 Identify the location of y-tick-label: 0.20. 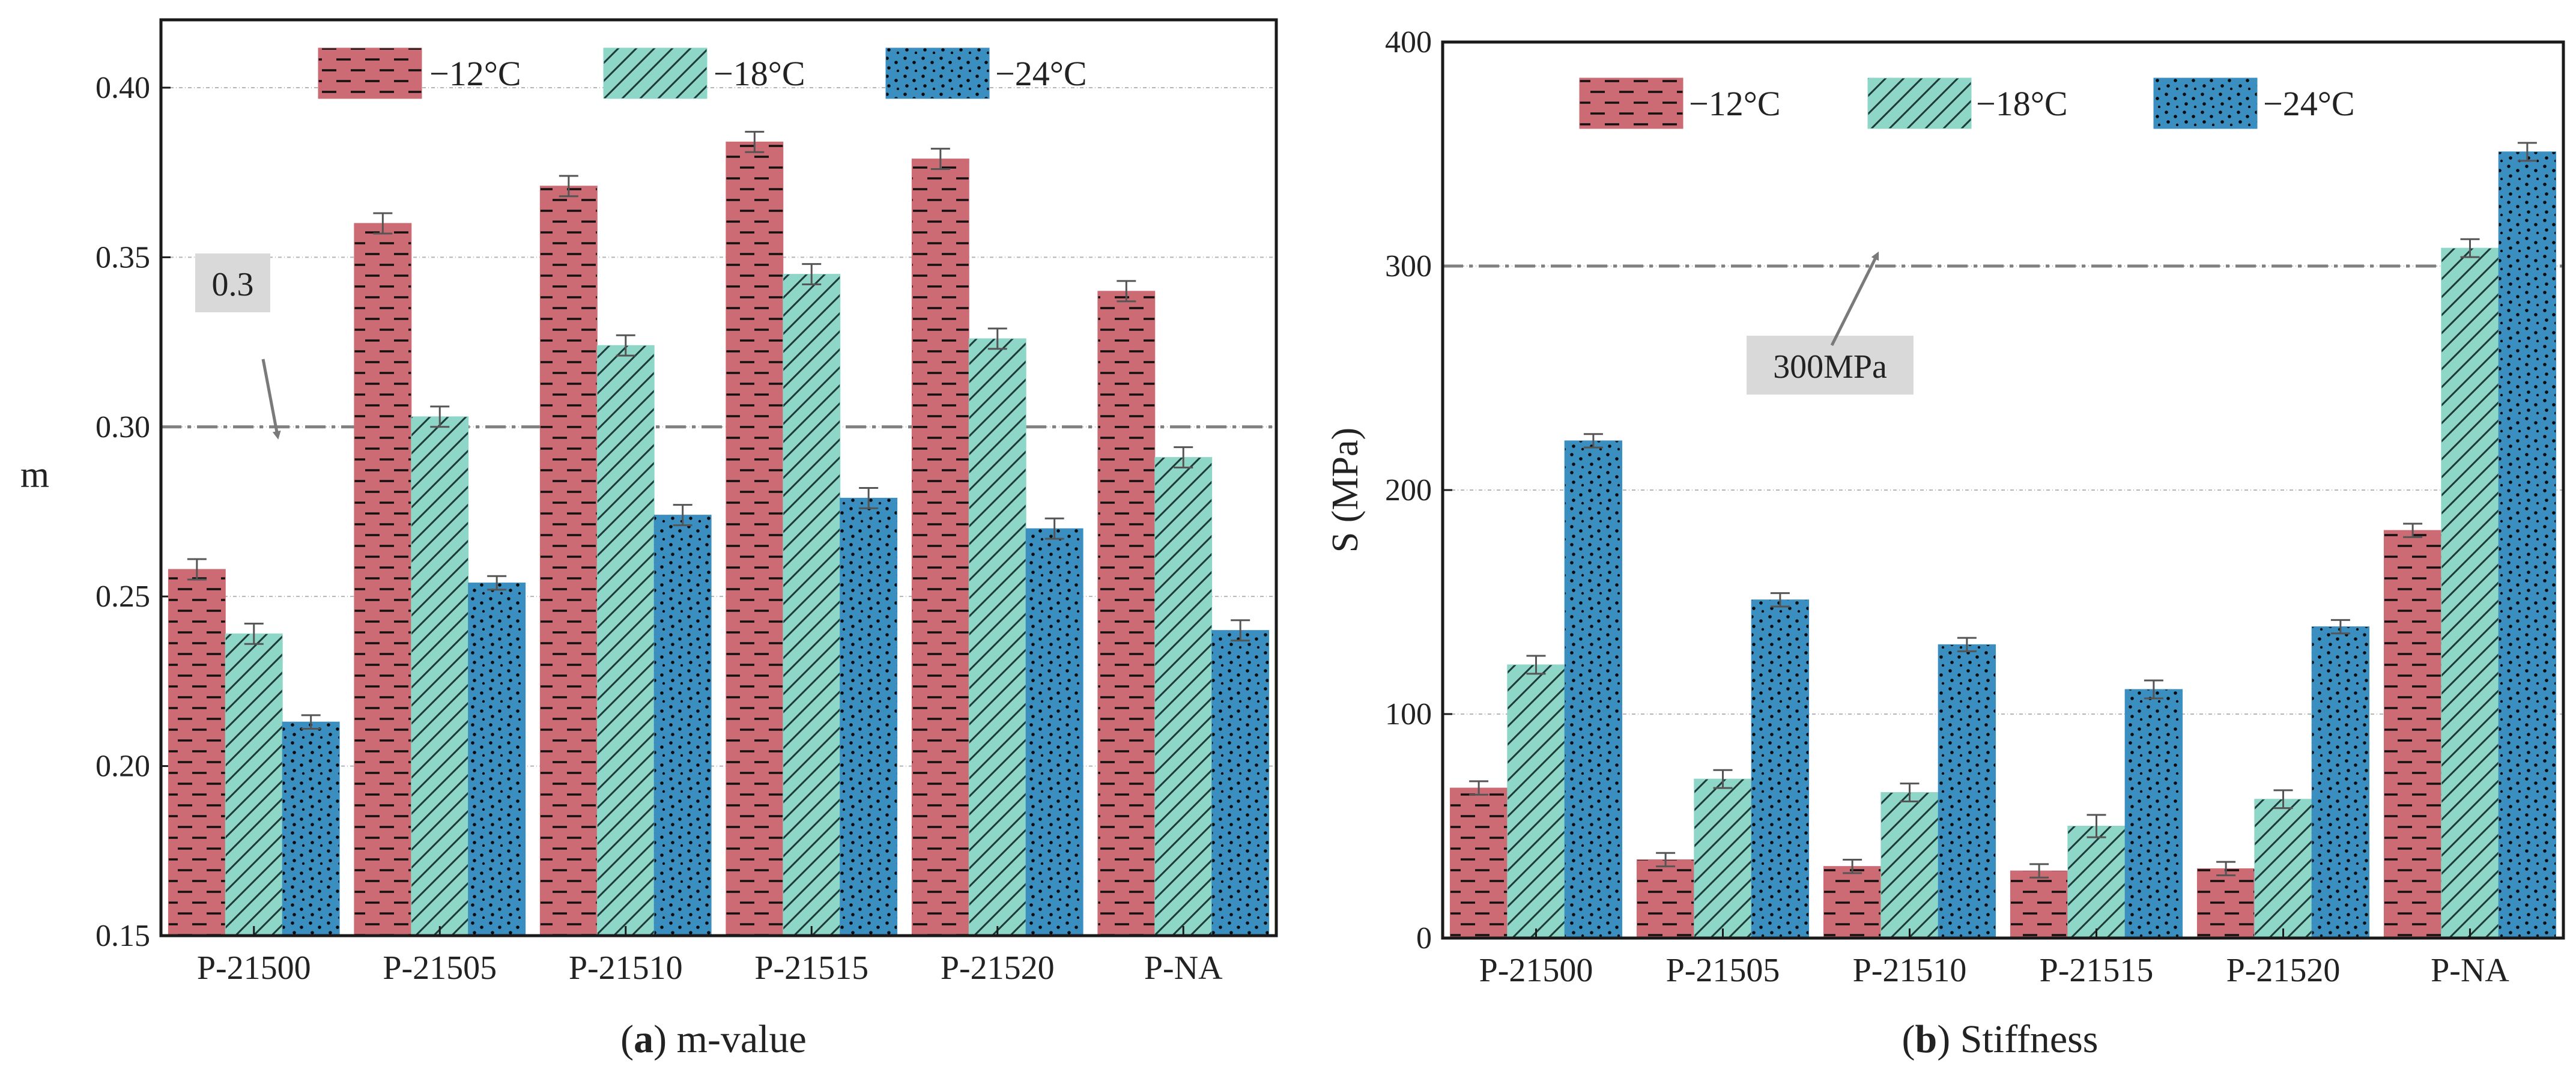
(122, 766).